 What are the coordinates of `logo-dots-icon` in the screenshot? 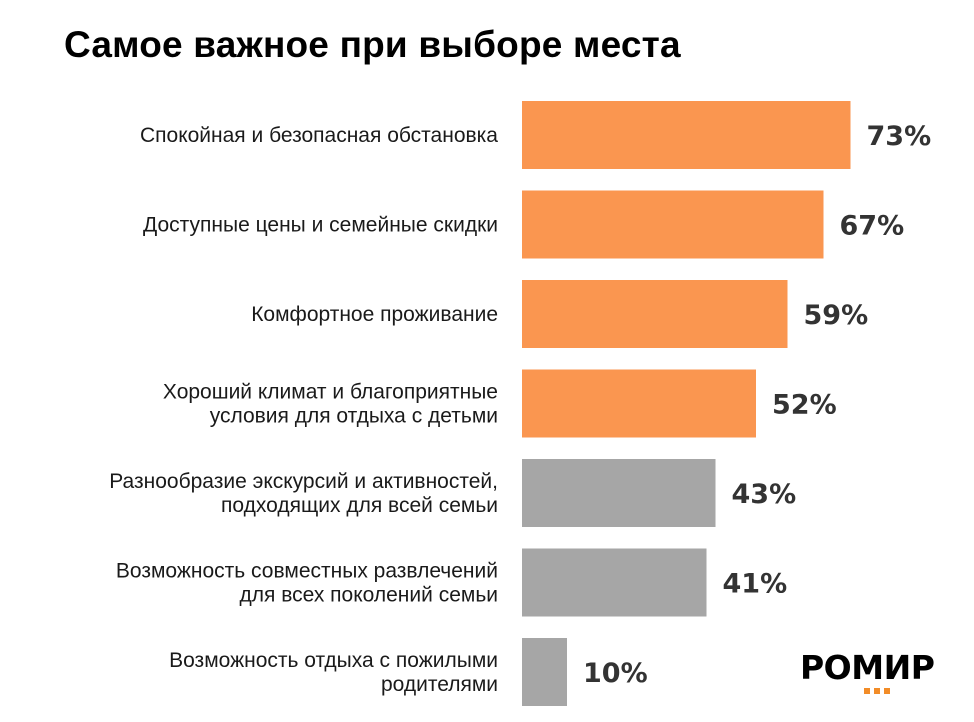 It's located at (877, 691).